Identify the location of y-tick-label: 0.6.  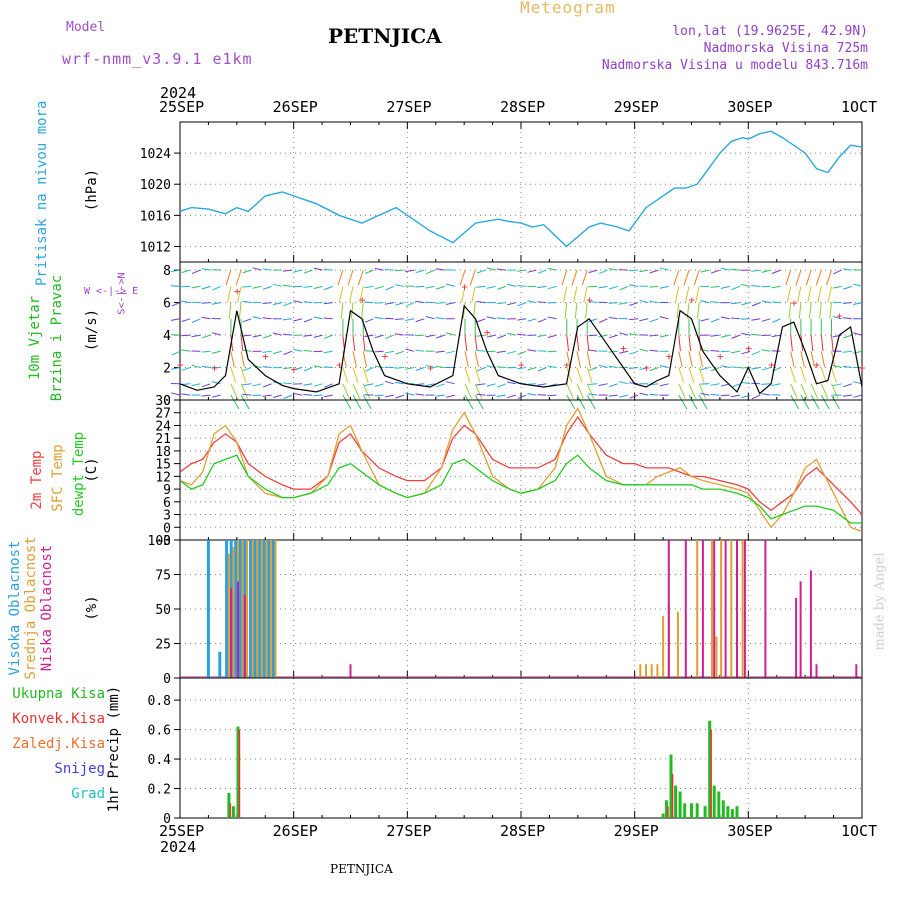
(159, 731).